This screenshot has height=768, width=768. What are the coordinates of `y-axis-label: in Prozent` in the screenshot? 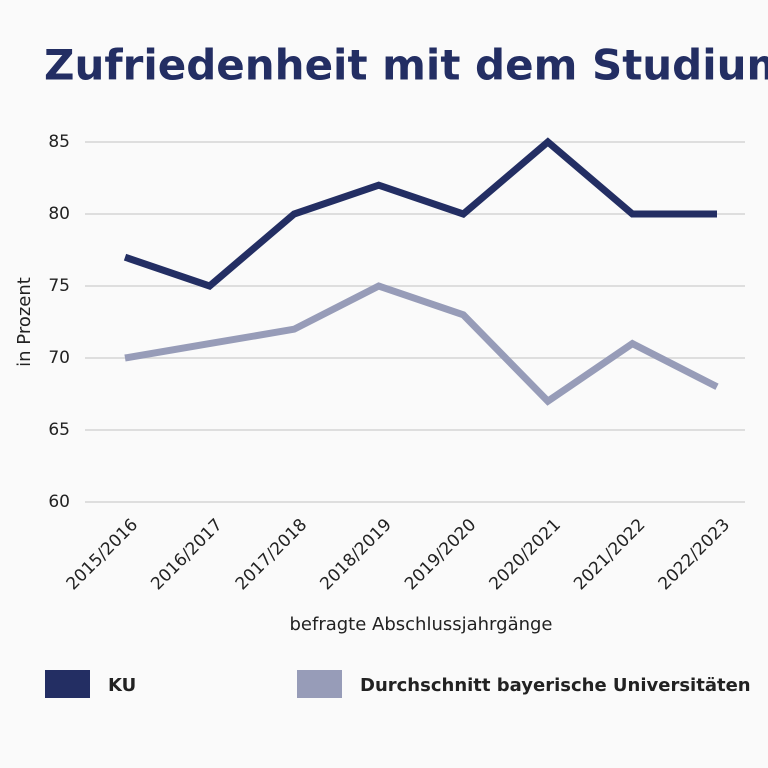 It's located at (24, 322).